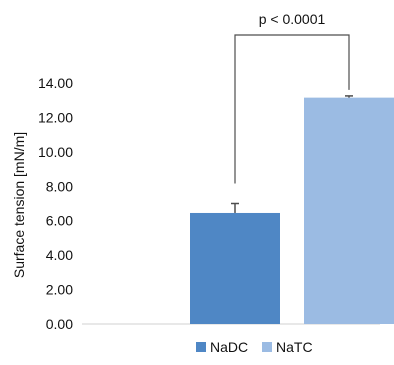 The image size is (394, 365). I want to click on legend-swatch-nadc, so click(201, 347).